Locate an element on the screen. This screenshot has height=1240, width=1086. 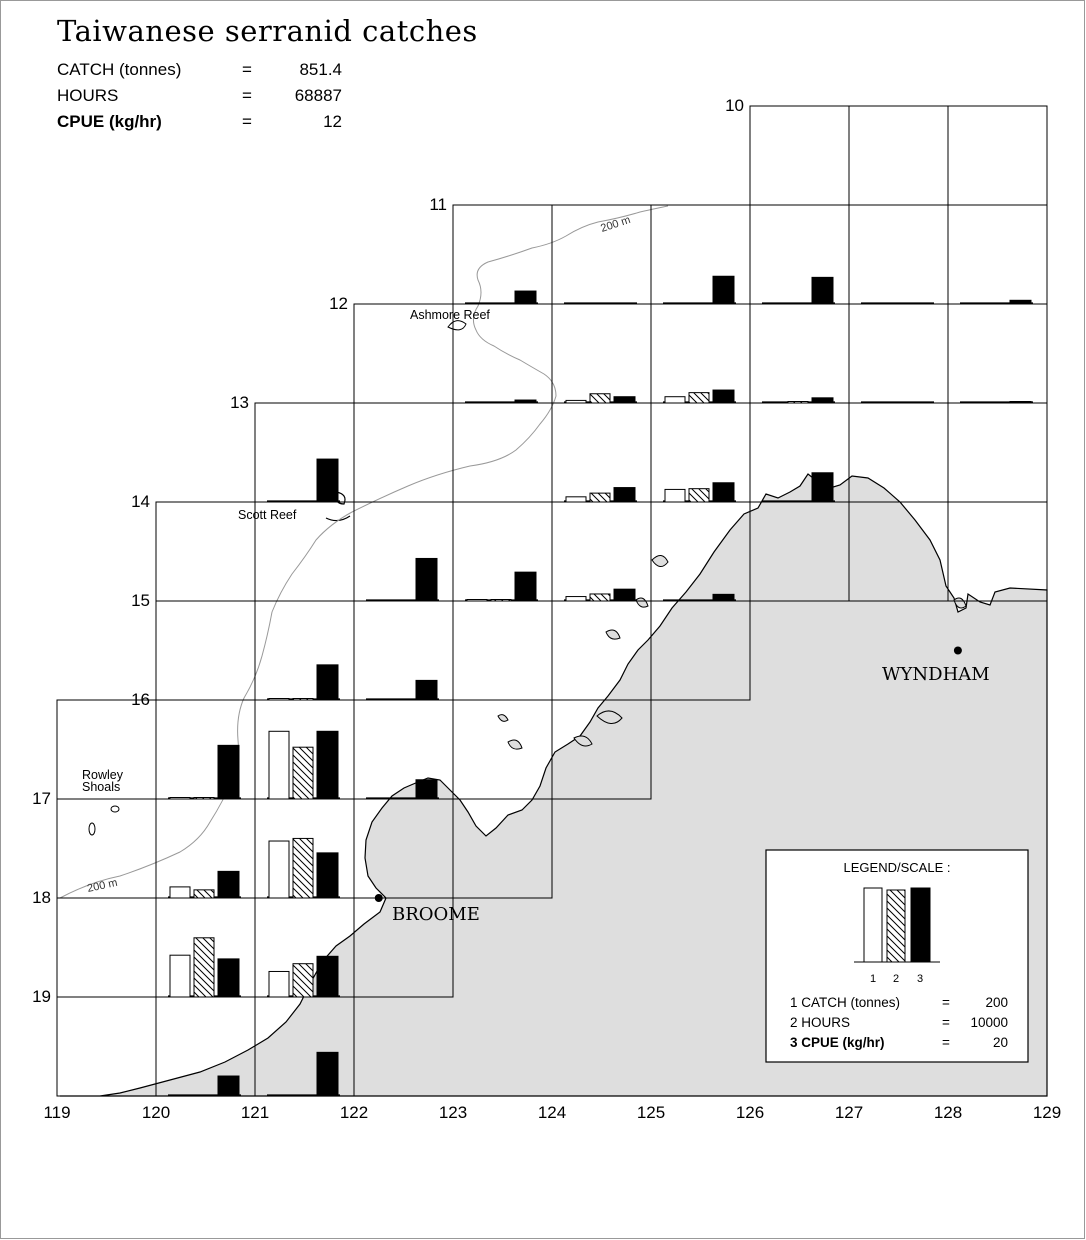
lon-tick-label: 124 is located at coordinates (552, 1112).